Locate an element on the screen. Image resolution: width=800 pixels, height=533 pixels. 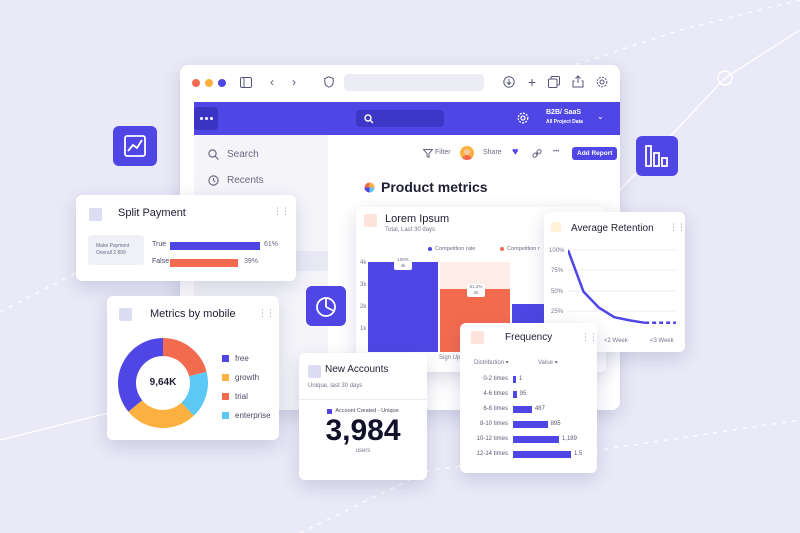
metric-legend: Account Created - Unique is located at coordinates (363, 411).